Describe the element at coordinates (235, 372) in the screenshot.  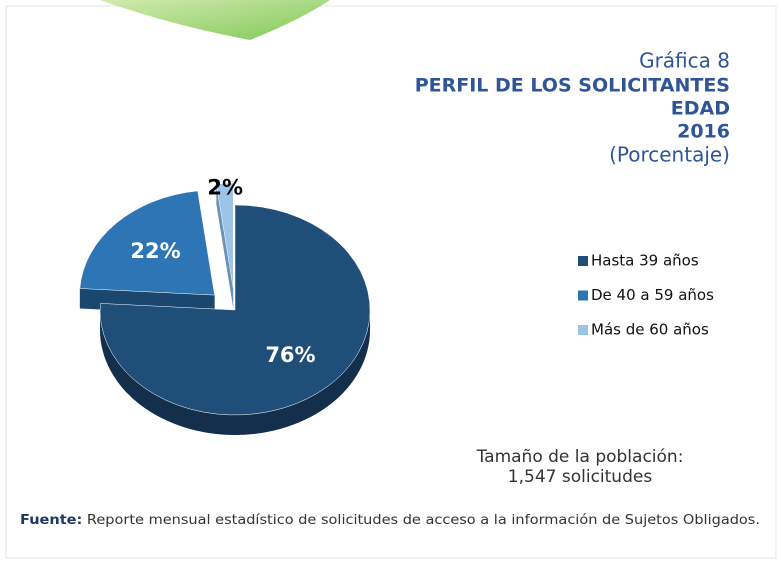
I see `slice-side` at that location.